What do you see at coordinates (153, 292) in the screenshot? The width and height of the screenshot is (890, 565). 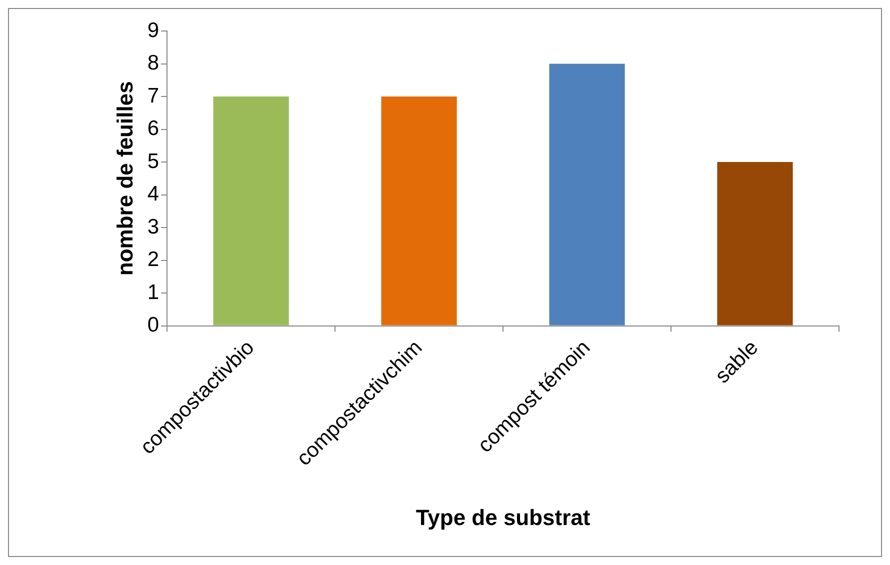 I see `y-tick-label: 1` at bounding box center [153, 292].